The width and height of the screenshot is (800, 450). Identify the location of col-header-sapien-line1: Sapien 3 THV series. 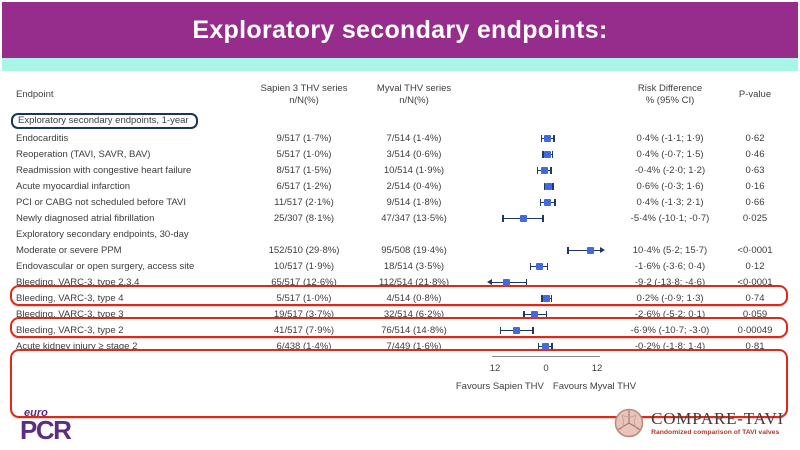
(304, 88).